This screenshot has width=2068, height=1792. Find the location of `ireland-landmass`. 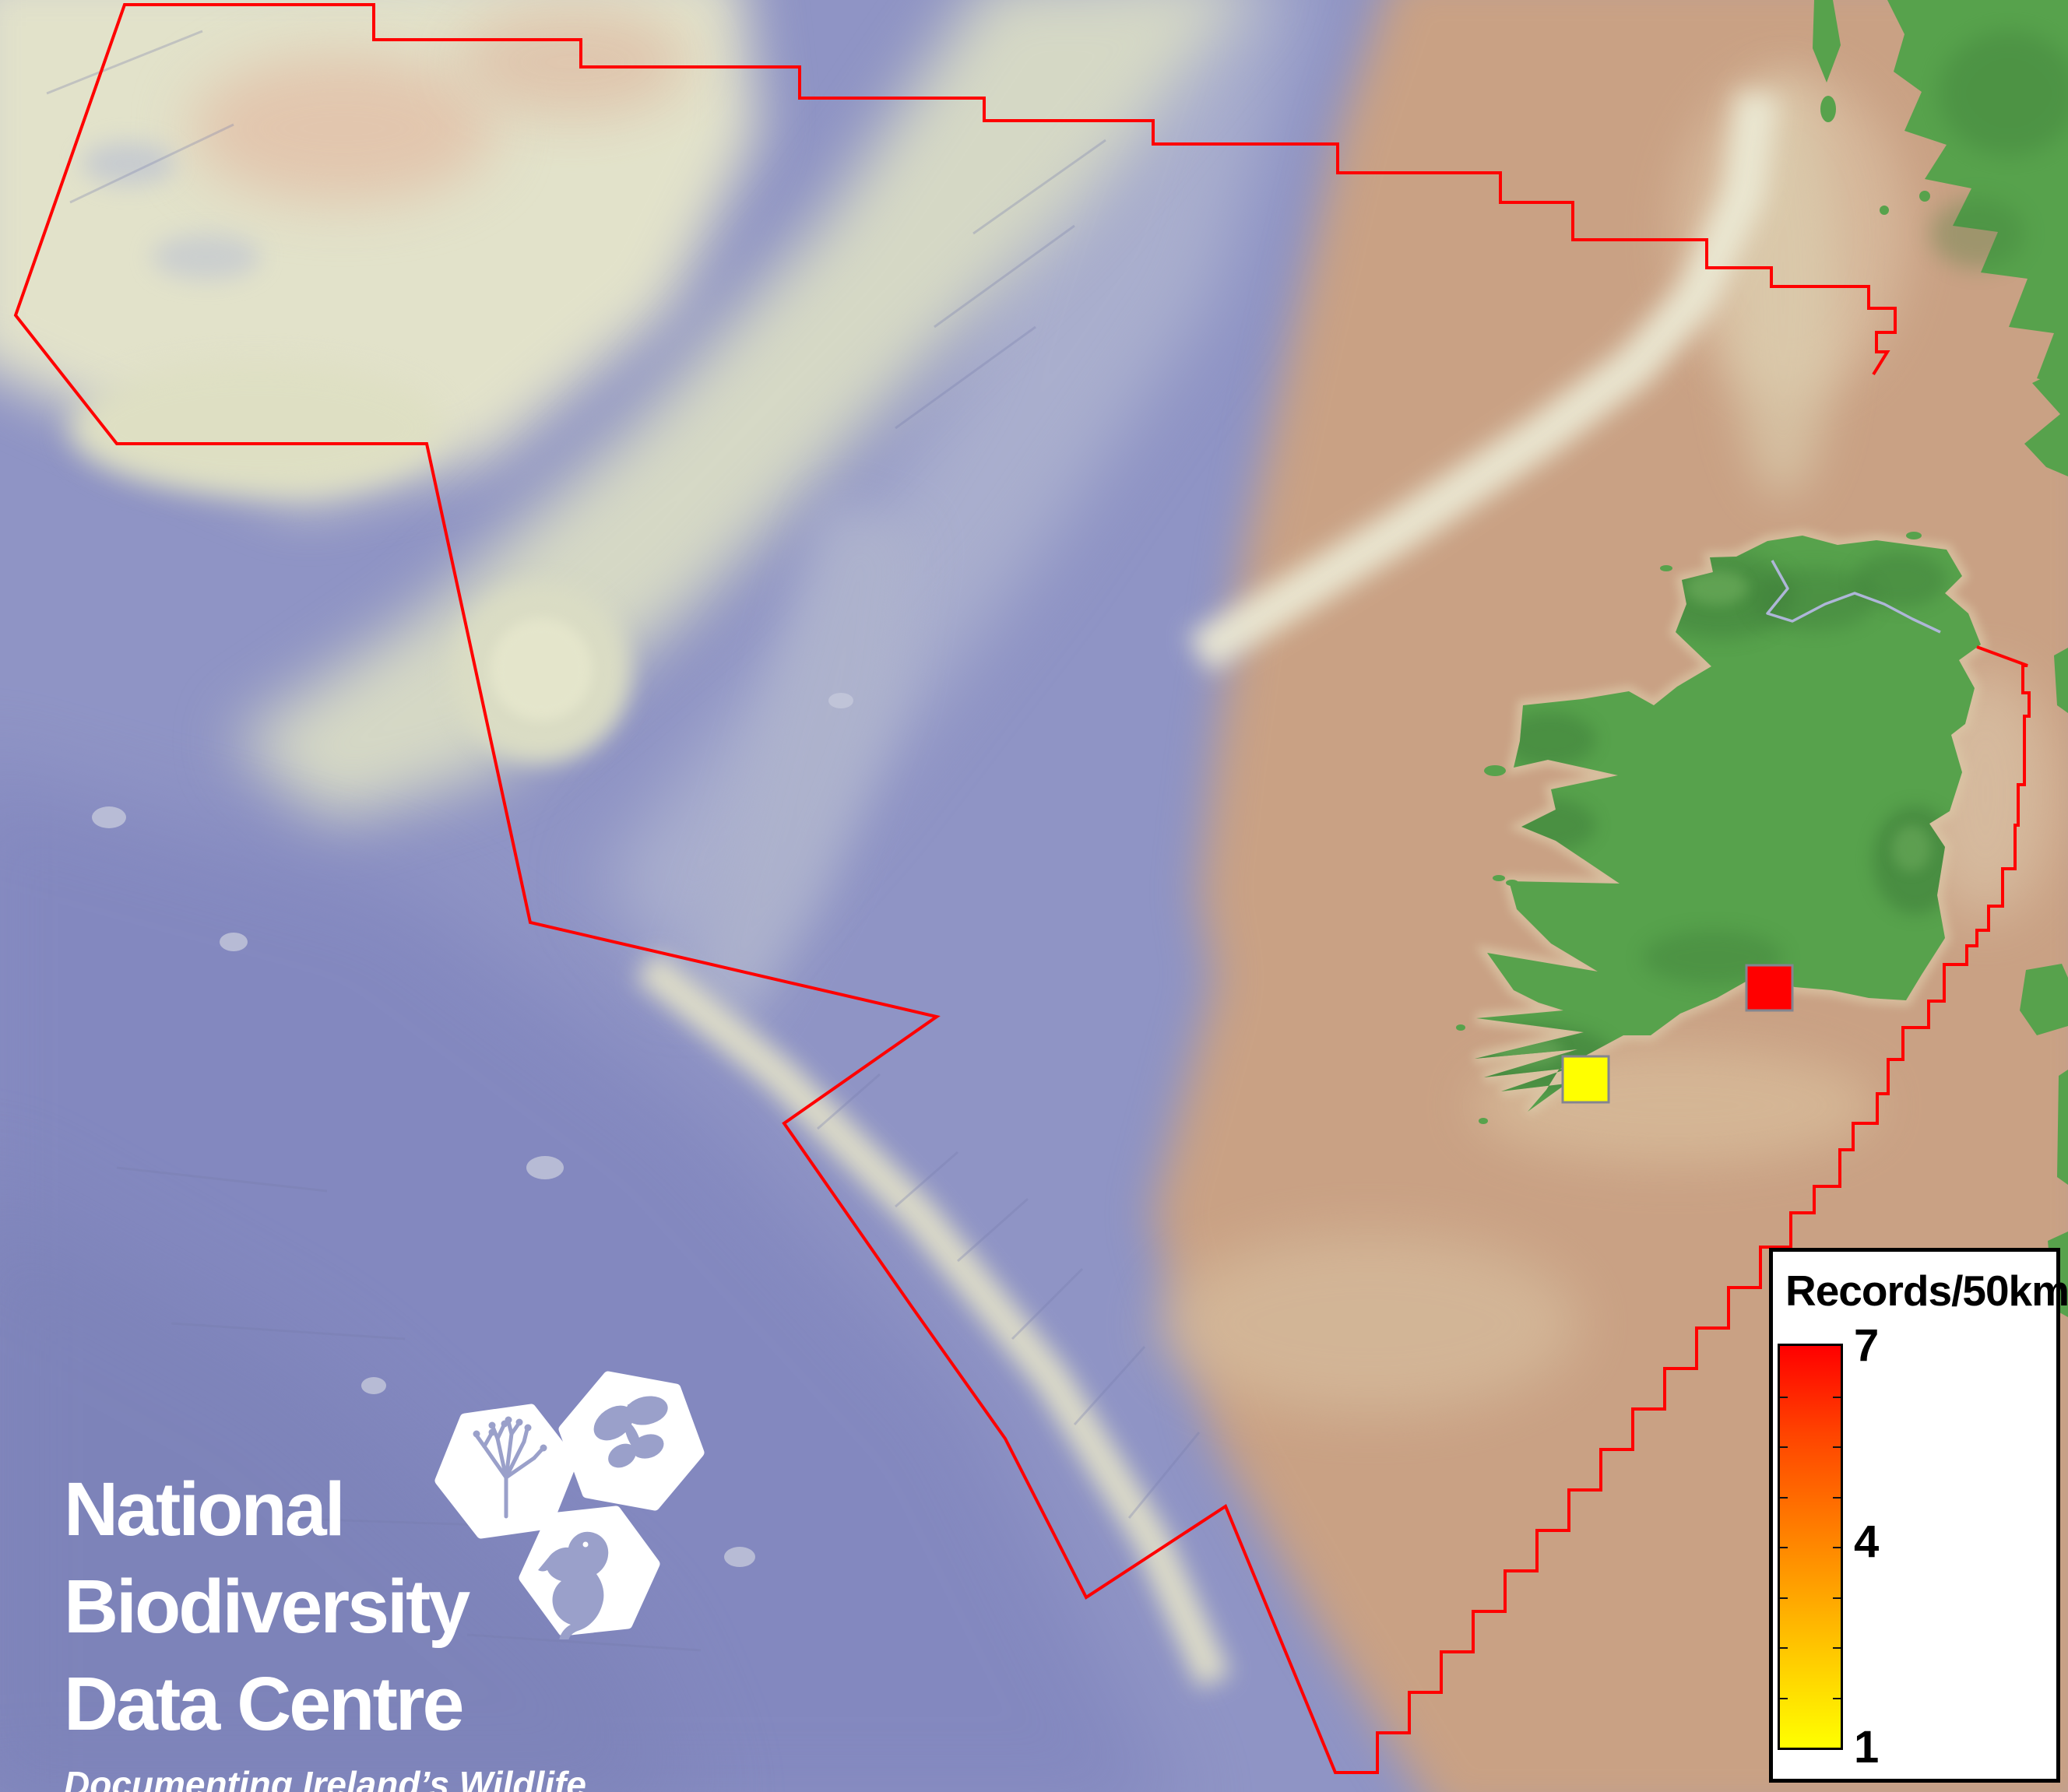

ireland-landmass is located at coordinates (1728, 824).